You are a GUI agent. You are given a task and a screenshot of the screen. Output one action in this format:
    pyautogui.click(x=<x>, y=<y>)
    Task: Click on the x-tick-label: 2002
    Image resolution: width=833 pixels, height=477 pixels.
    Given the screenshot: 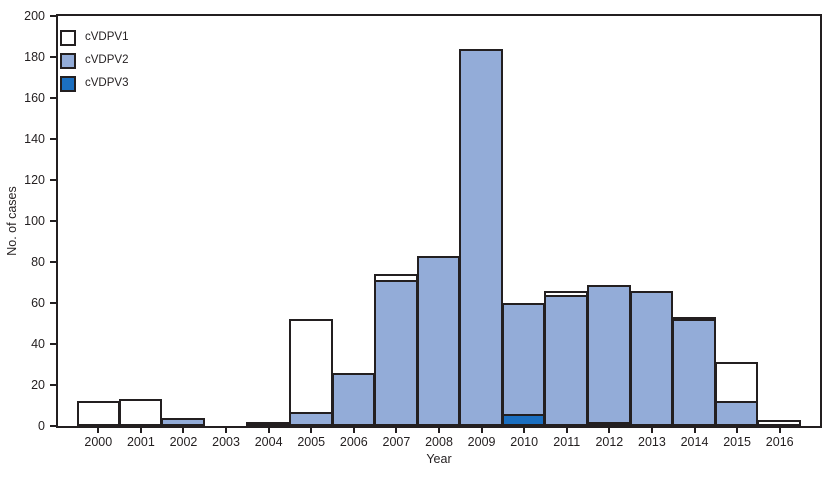 What is the action you would take?
    pyautogui.click(x=183, y=442)
    